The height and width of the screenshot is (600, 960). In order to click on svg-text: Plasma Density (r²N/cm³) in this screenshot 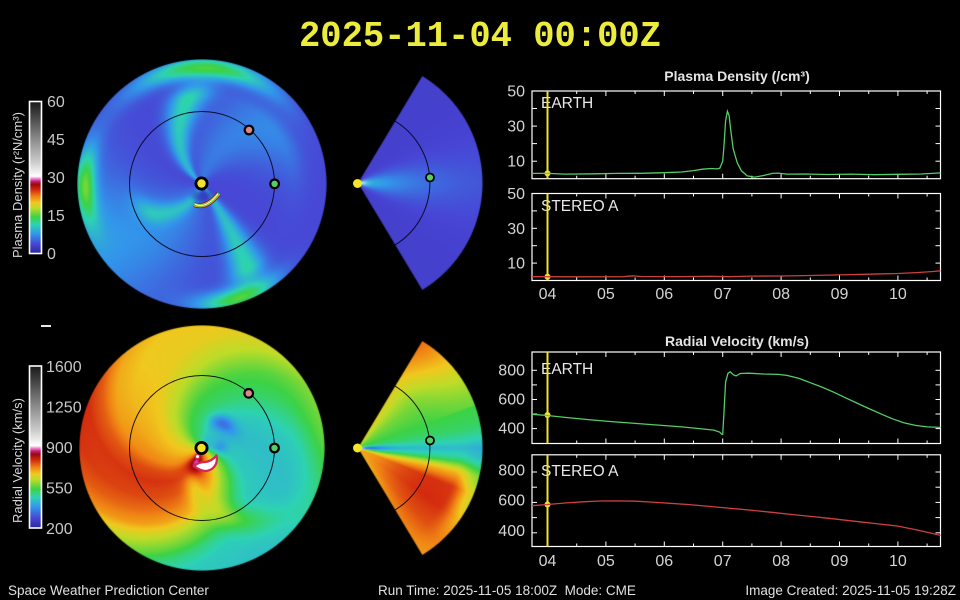, I will do `click(17, 185)`.